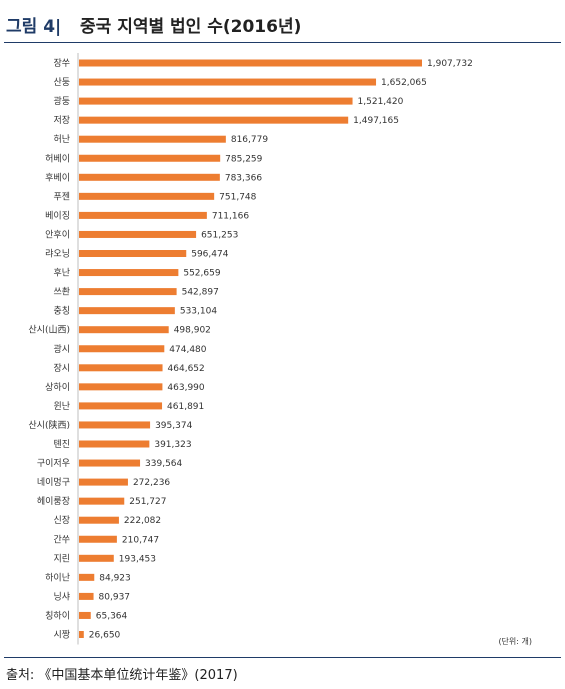  Describe the element at coordinates (140, 540) in the screenshot. I see `value-label: 210,747` at that location.